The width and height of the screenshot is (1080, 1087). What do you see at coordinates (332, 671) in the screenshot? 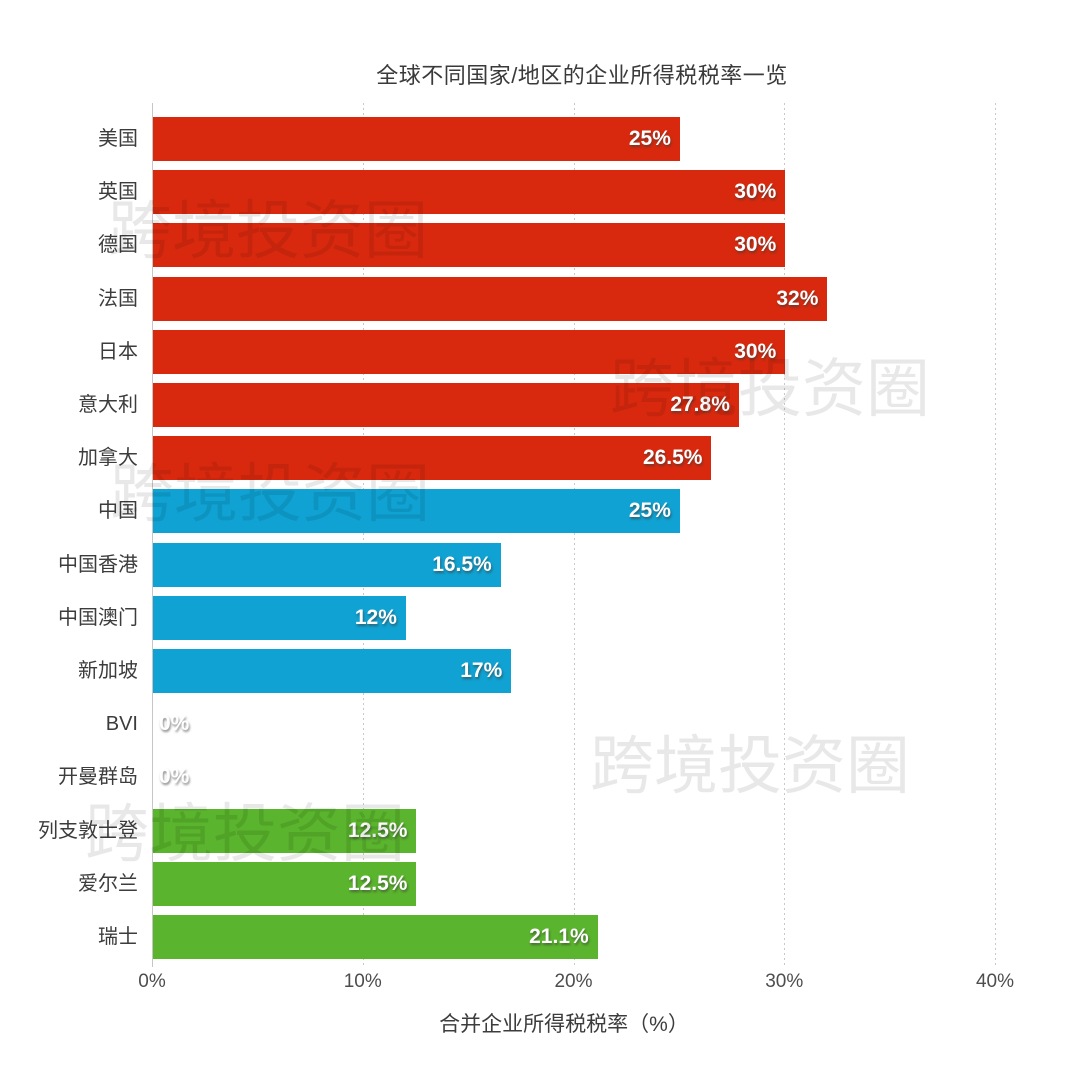
I see `bar: 17%` at bounding box center [332, 671].